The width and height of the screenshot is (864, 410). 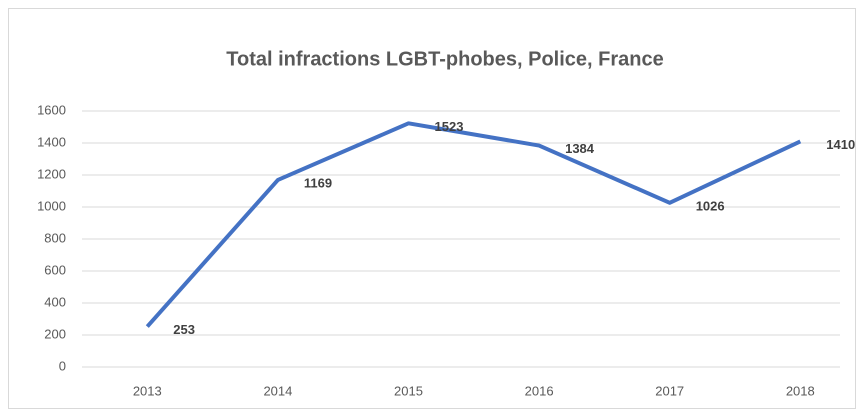 What do you see at coordinates (408, 390) in the screenshot?
I see `x-tick-label: 2015` at bounding box center [408, 390].